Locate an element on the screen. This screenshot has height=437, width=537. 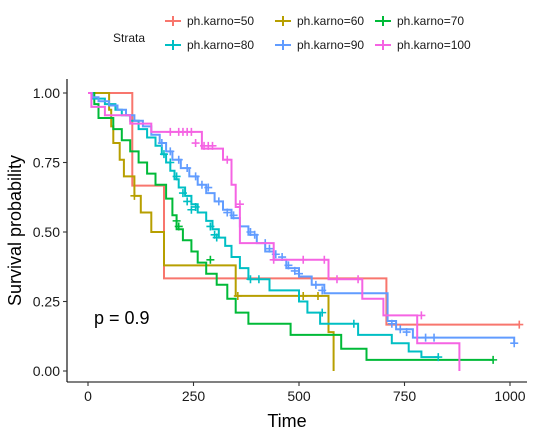
legend-item-ph-karno-70: ph.karno=70 is located at coordinates (419, 21).